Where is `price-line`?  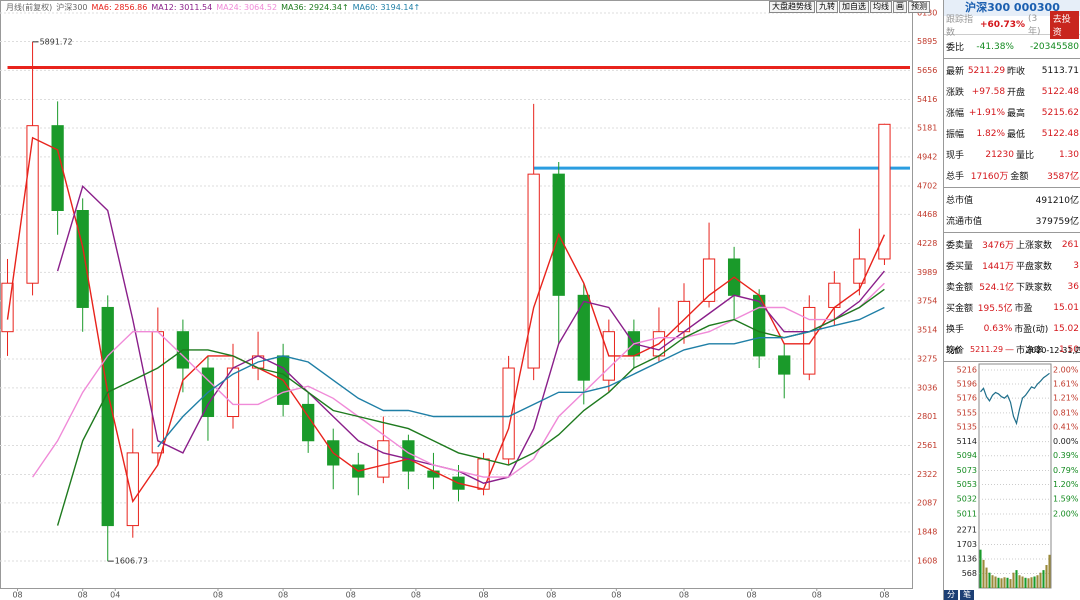 price-line is located at coordinates (1015, 399).